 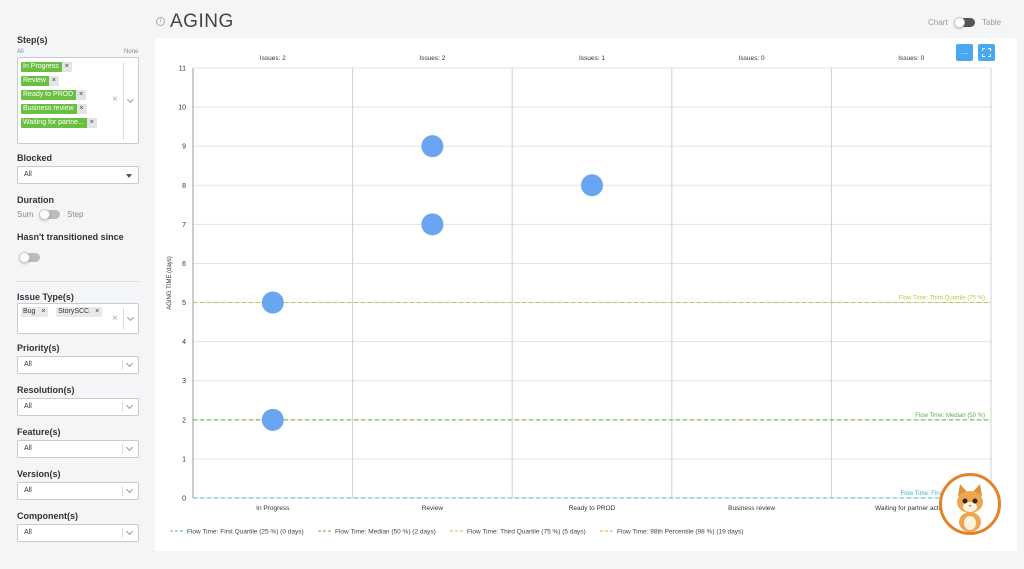 What do you see at coordinates (78, 175) in the screenshot?
I see `blocked-select: All` at bounding box center [78, 175].